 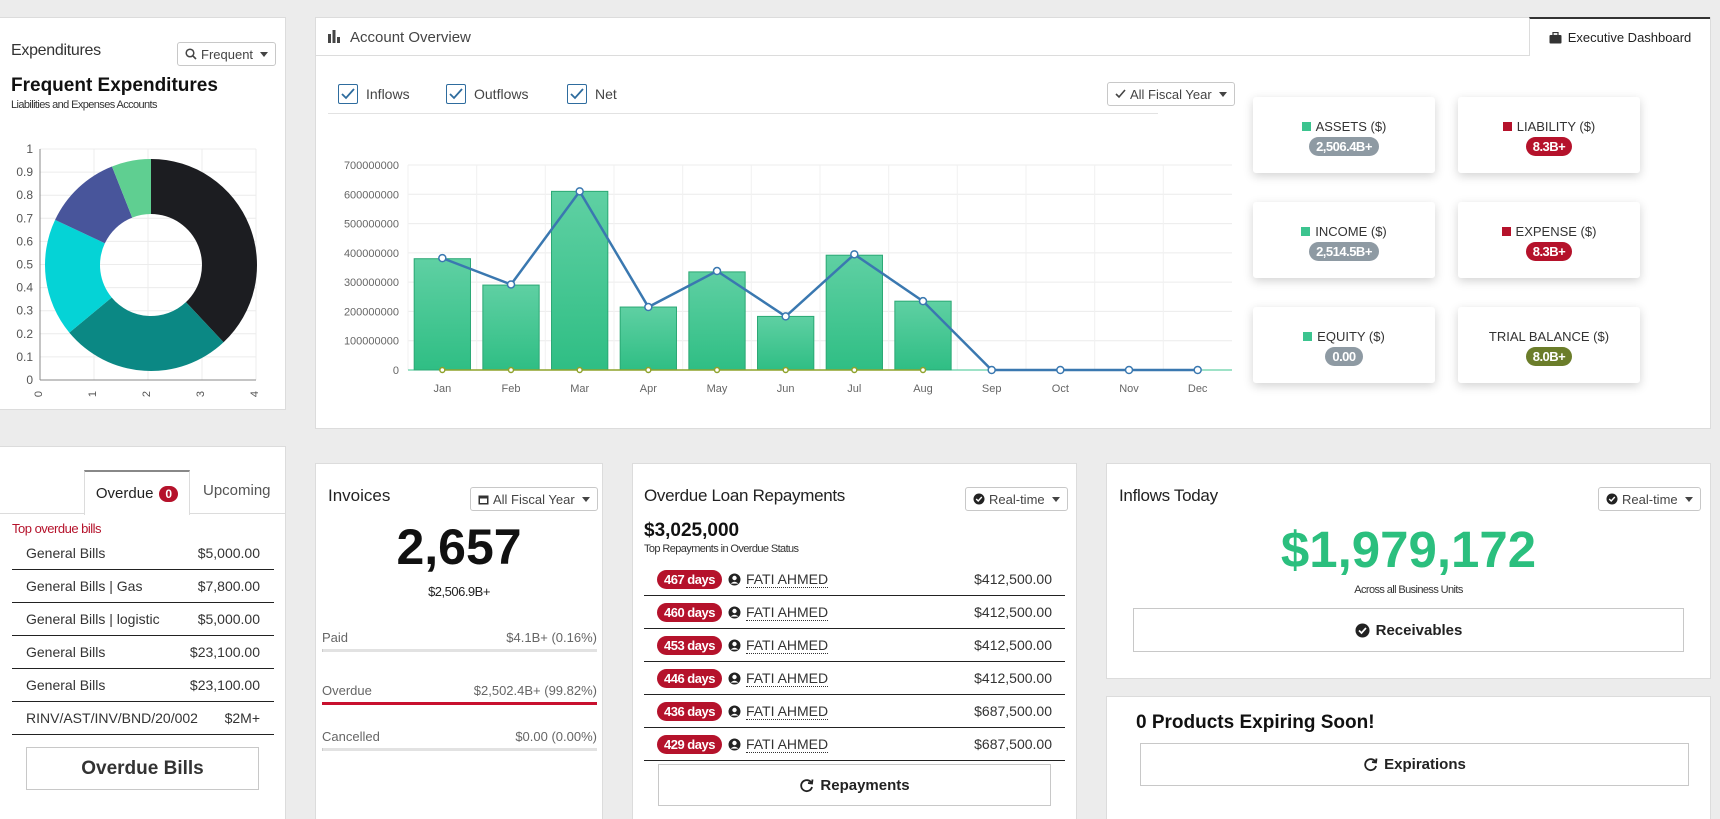 What do you see at coordinates (1414, 764) in the screenshot?
I see `expirations-button: Expirations` at bounding box center [1414, 764].